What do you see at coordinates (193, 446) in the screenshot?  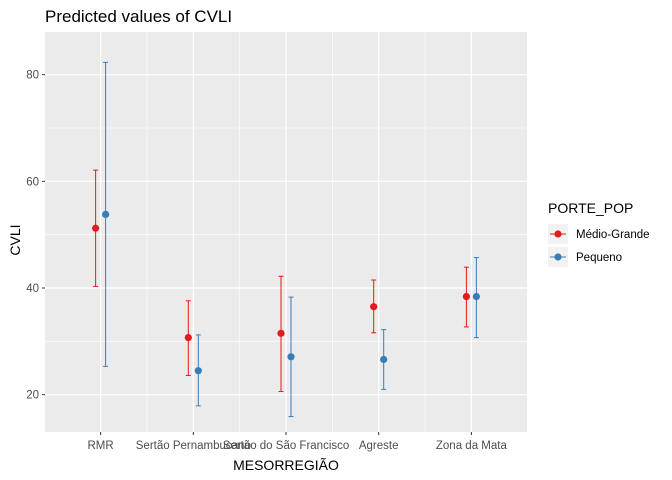 I see `x-tick-label: Sertão Pernambucano` at bounding box center [193, 446].